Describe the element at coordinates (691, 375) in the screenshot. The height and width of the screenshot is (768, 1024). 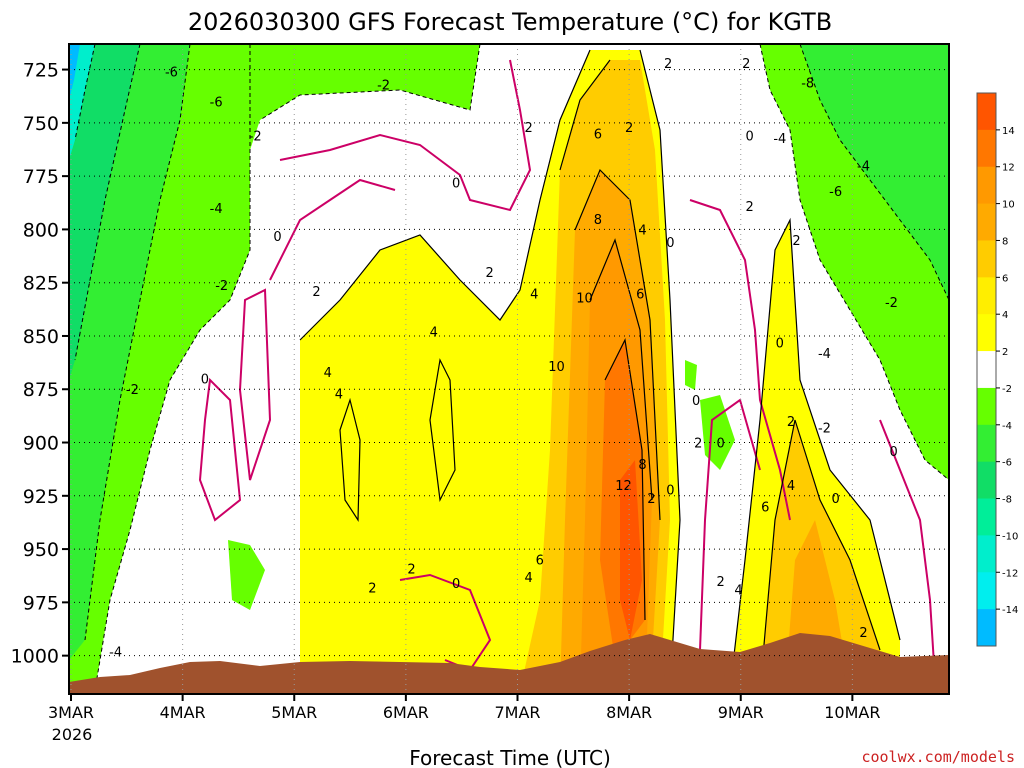
I see `cold-patch-right-tiny` at that location.